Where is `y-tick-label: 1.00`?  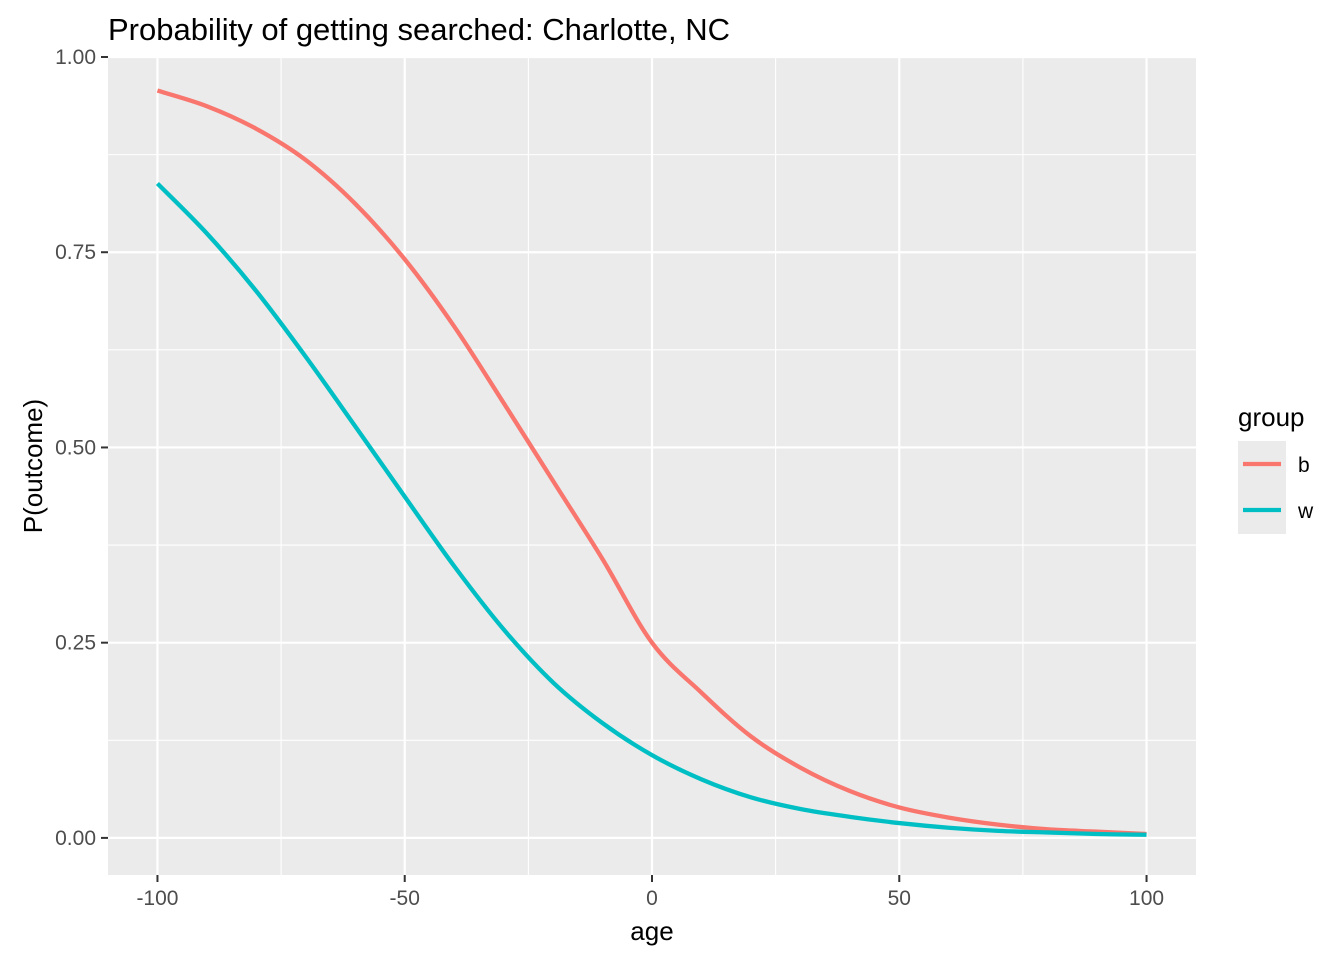
y-tick-label: 1.00 is located at coordinates (75, 57).